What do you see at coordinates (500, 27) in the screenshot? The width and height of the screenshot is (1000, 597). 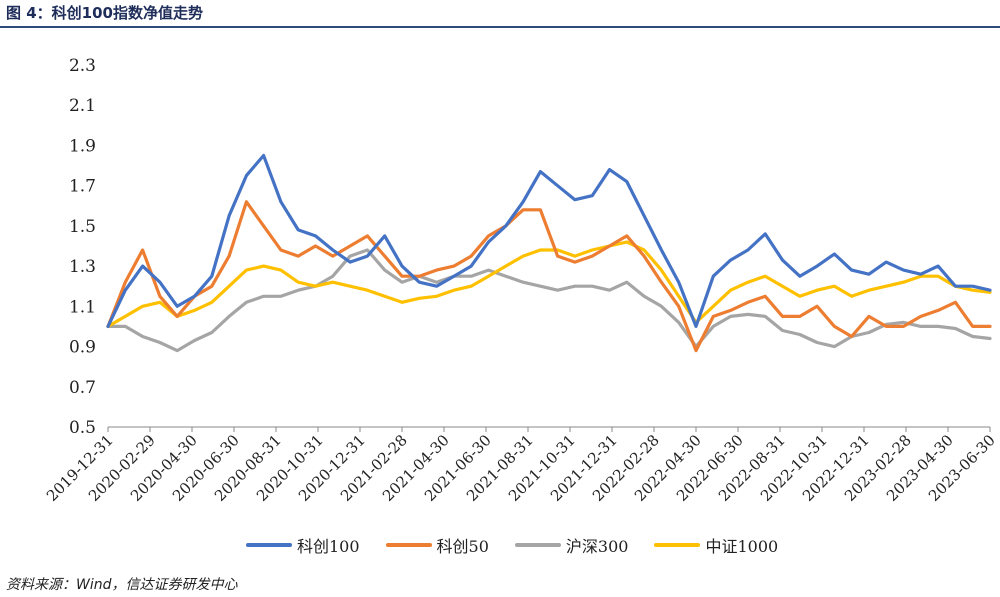 I see `title-rule` at bounding box center [500, 27].